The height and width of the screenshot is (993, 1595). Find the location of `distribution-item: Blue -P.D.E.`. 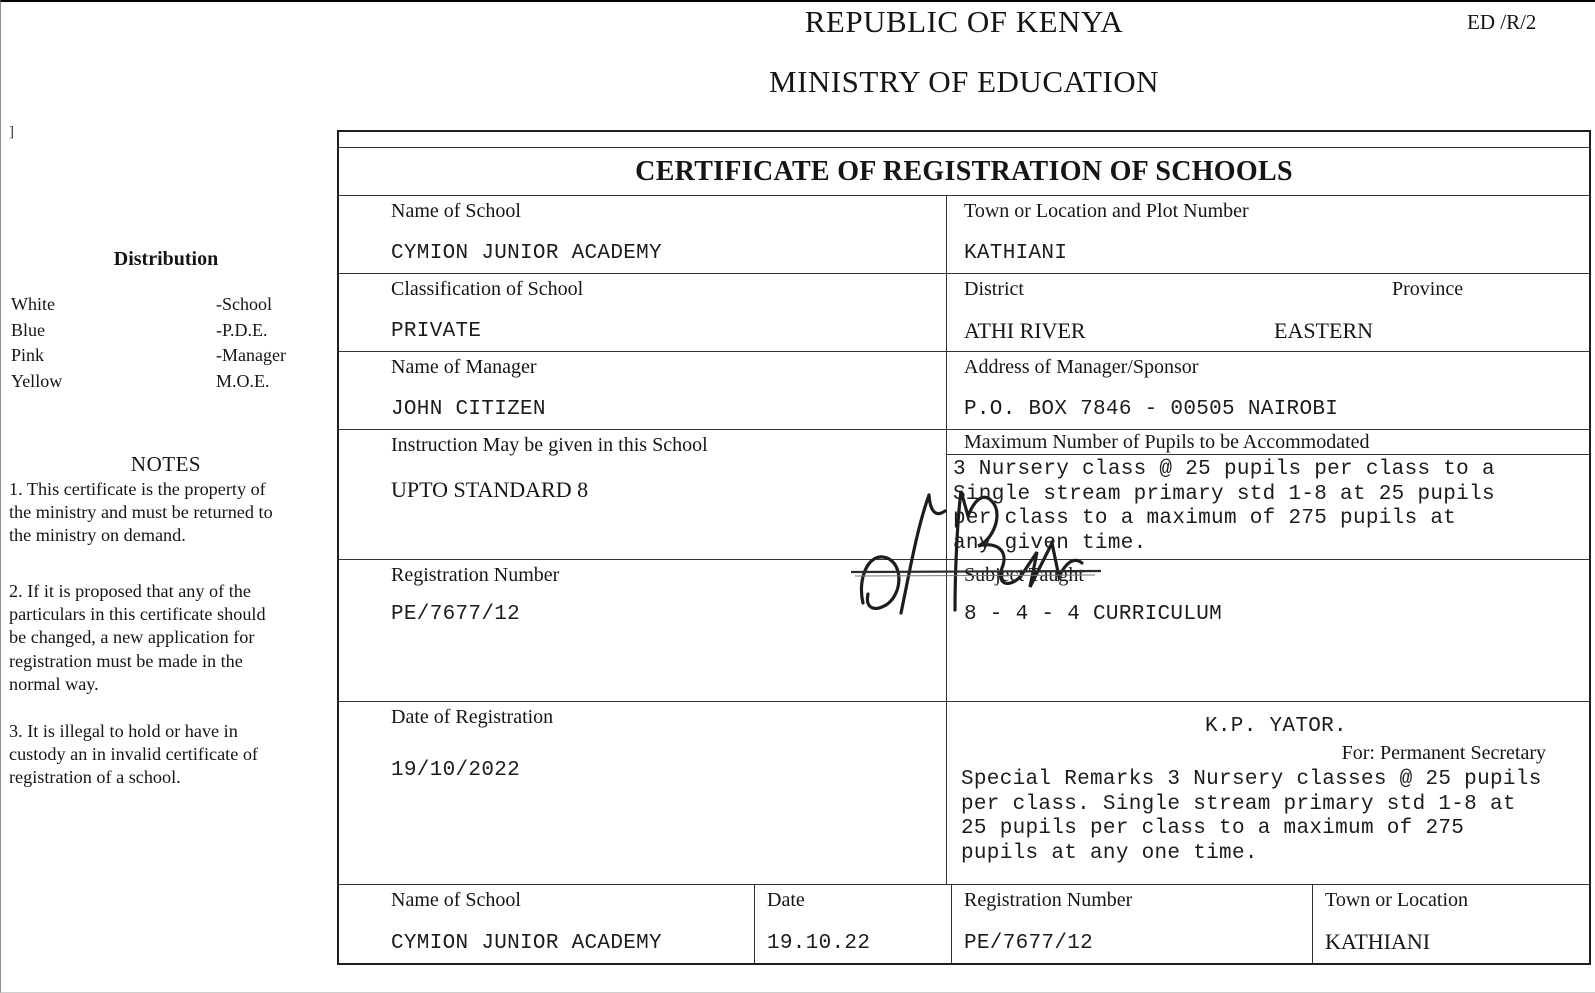

distribution-item: Blue -P.D.E. is located at coordinates (166, 333).